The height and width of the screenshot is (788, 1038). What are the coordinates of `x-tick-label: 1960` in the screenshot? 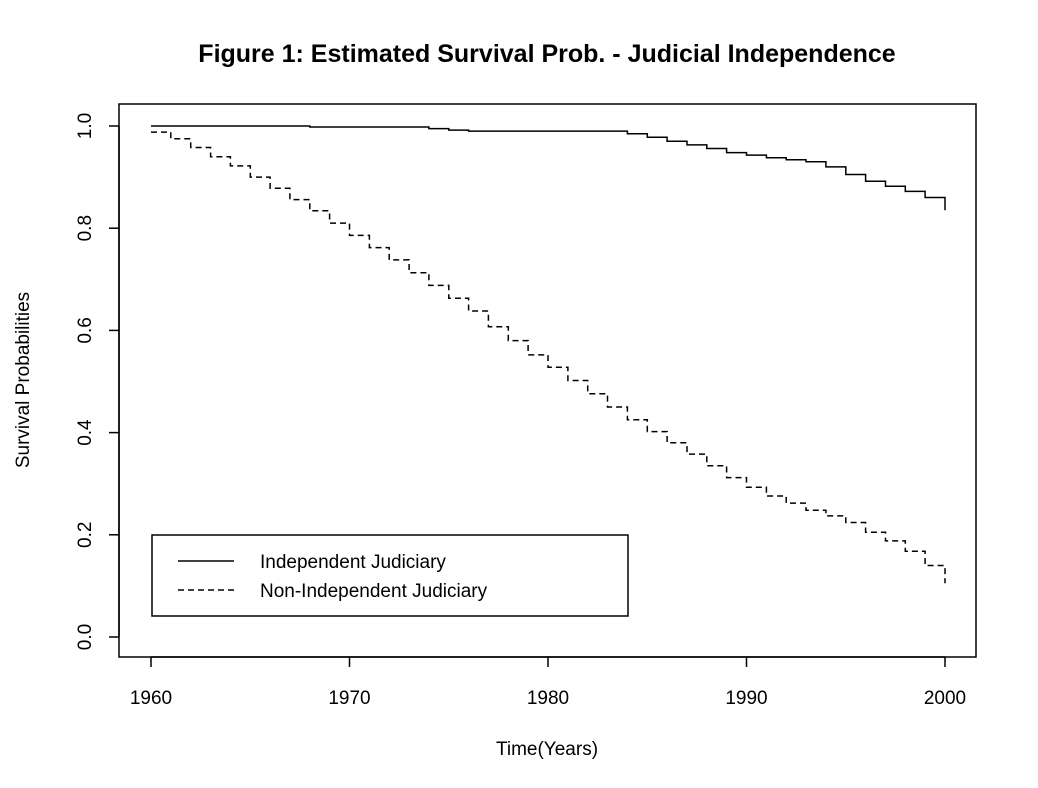 It's located at (151, 698).